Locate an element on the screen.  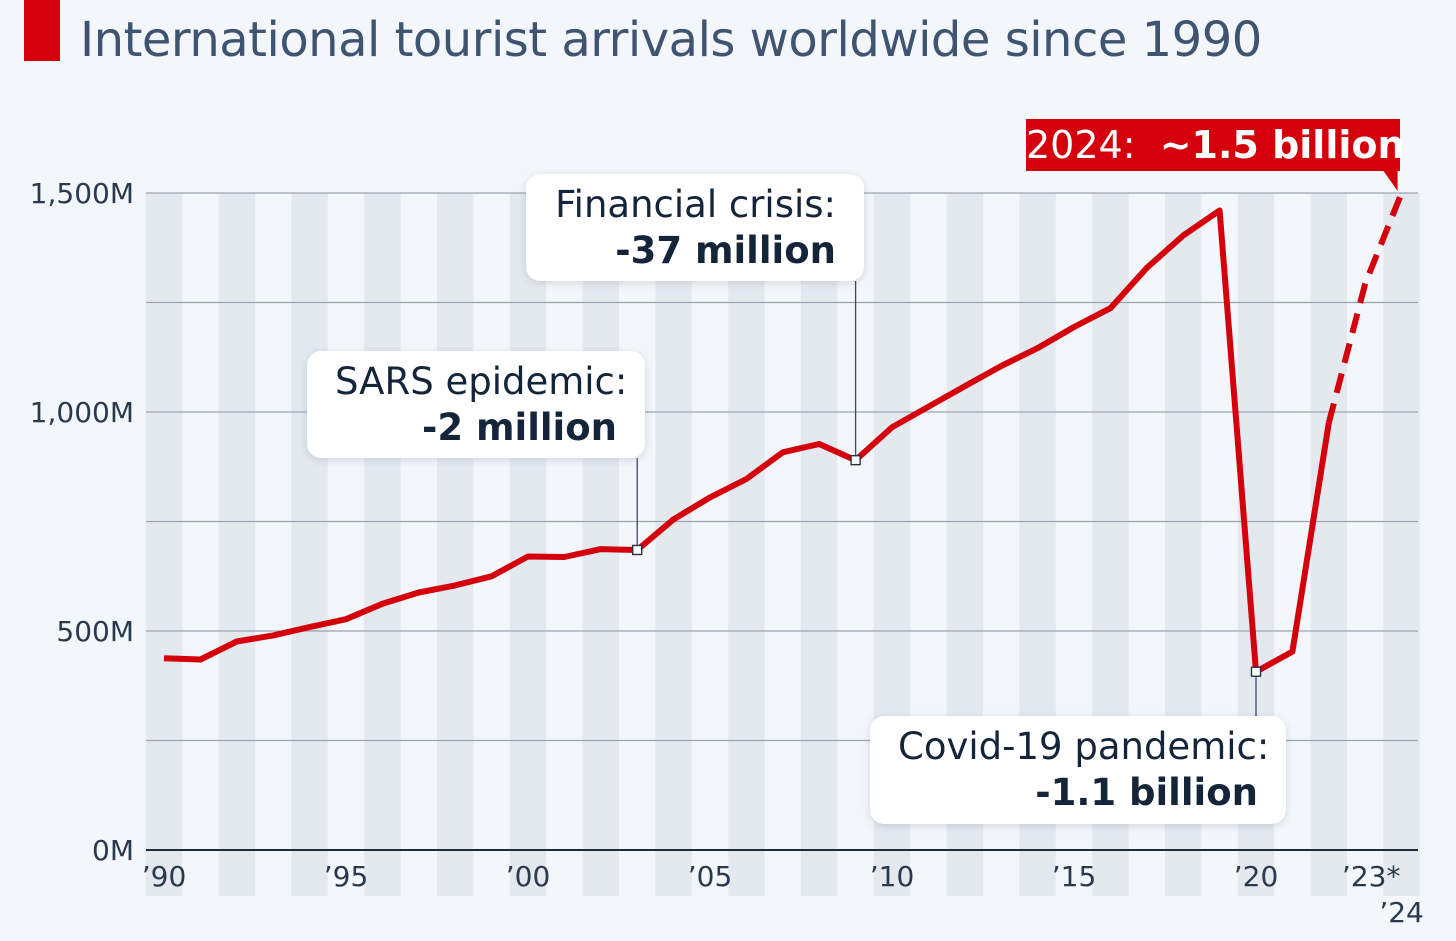
title-accent-bar is located at coordinates (42, 30).